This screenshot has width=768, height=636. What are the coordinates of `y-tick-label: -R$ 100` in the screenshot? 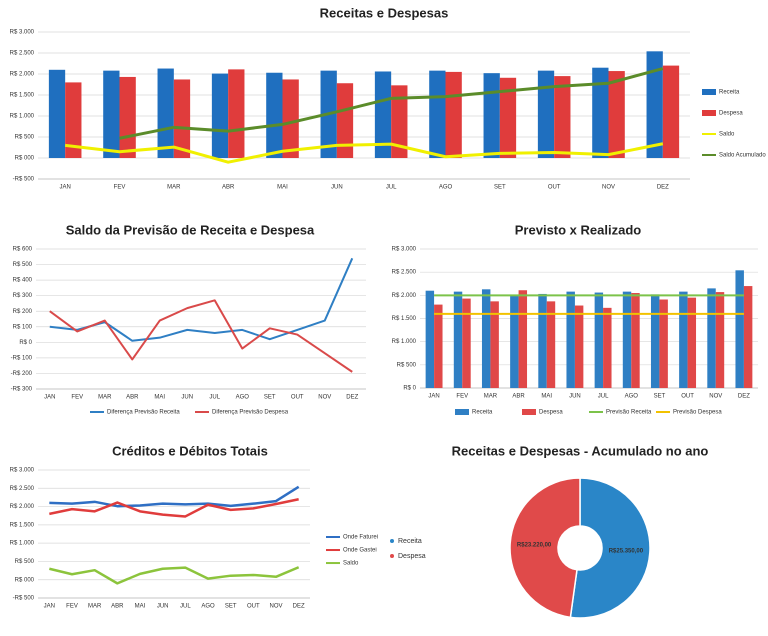 It's located at (22, 358).